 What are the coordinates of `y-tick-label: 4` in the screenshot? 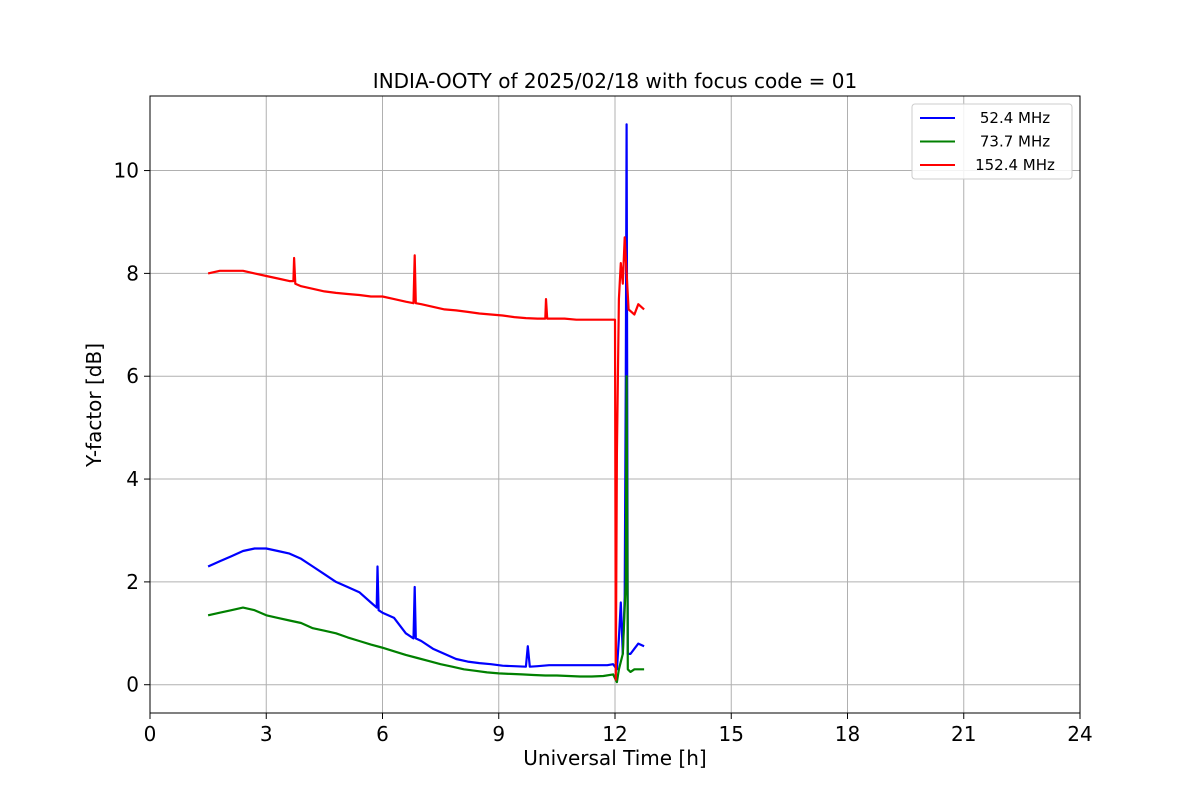 It's located at (132, 479).